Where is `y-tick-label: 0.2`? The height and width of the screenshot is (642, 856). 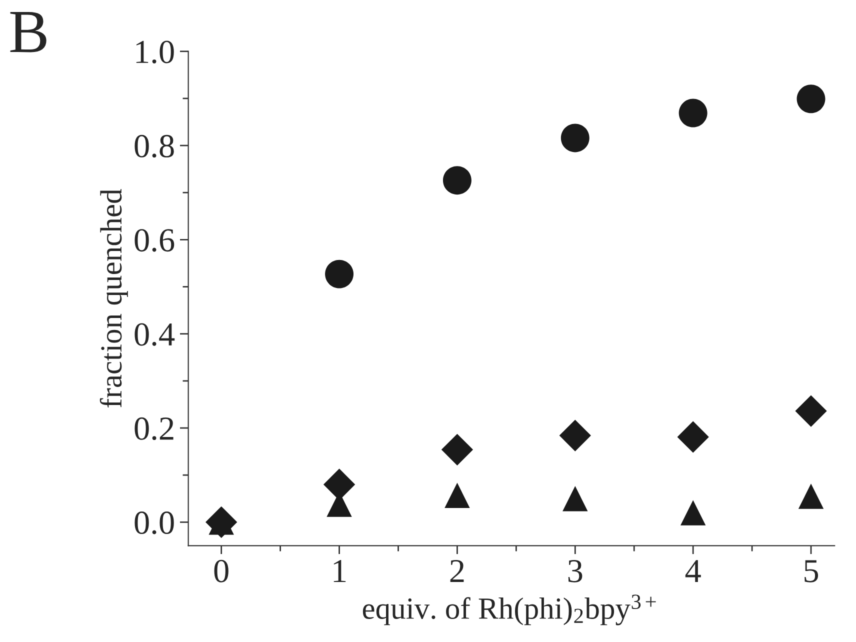 y-tick-label: 0.2 is located at coordinates (154, 428).